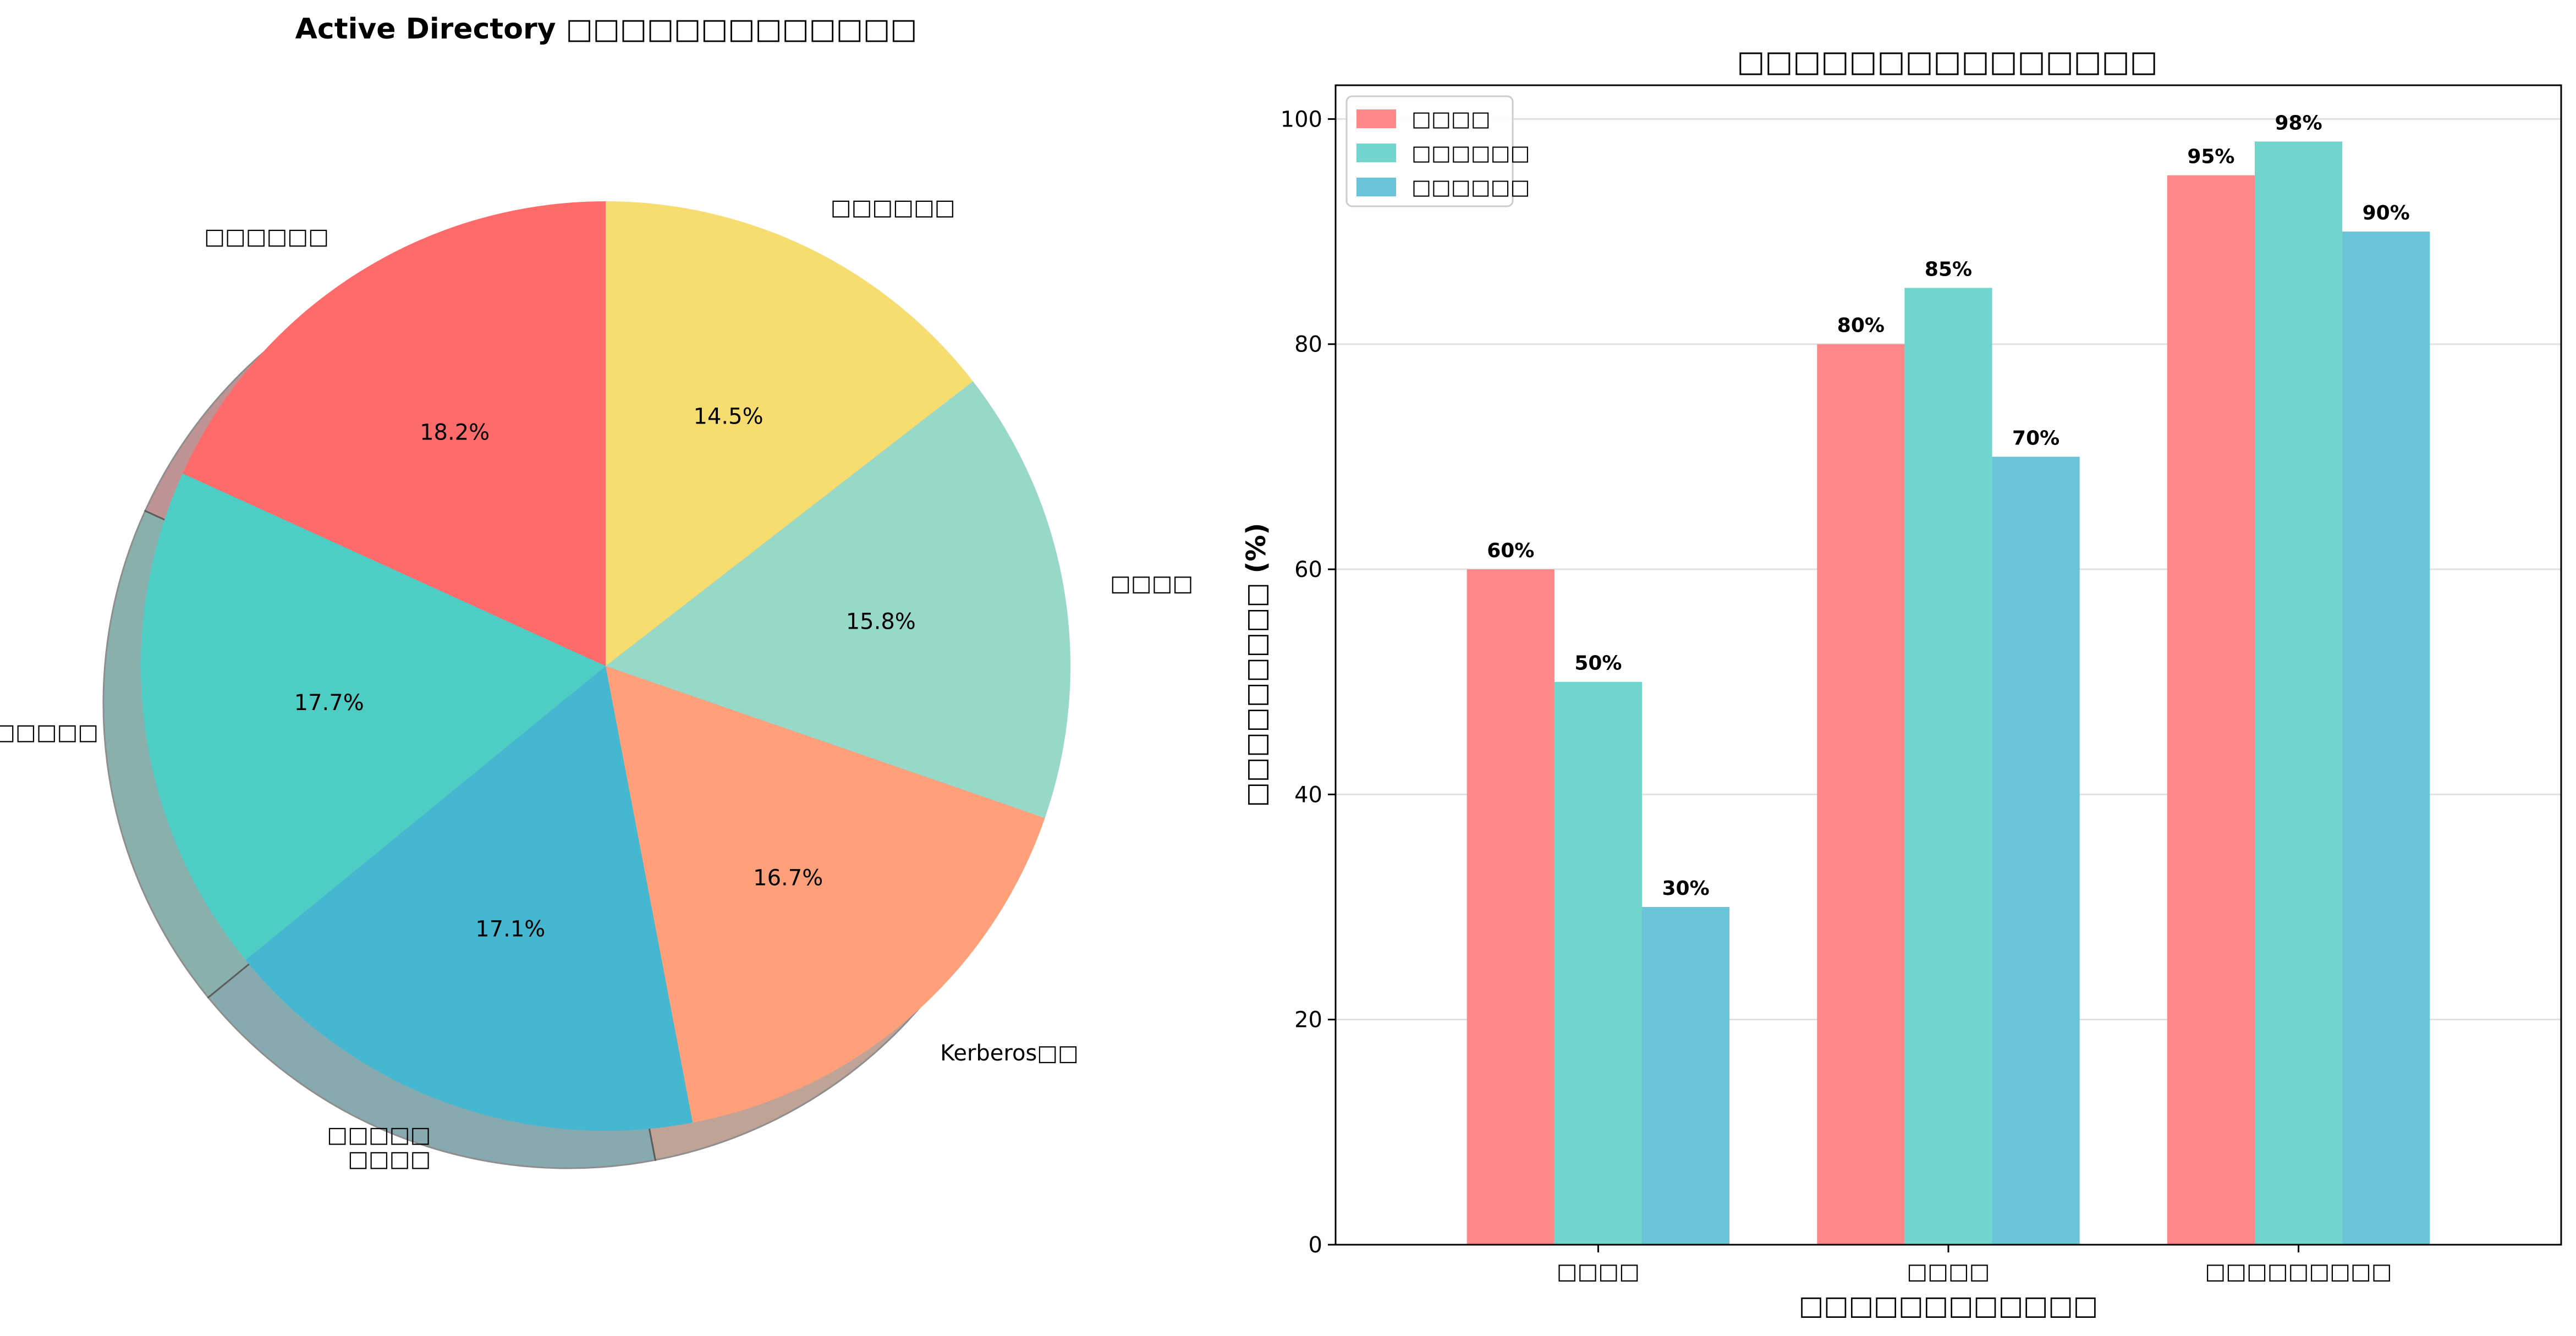  I want to click on bar-x-axis-ticks: □□□□ □□□□ □□□□□□□□□, so click(1974, 1264).